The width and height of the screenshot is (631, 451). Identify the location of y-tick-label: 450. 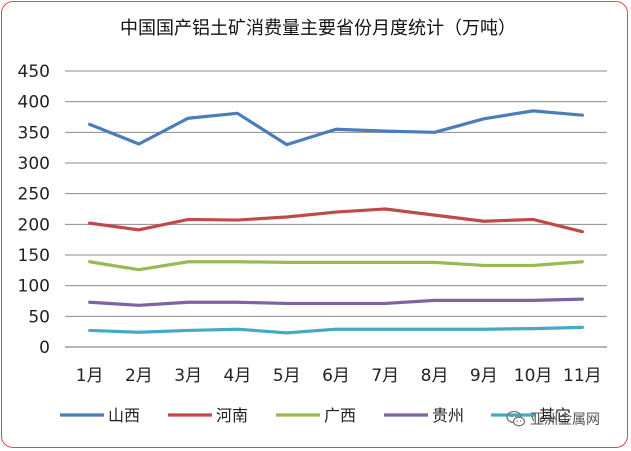
(34, 72).